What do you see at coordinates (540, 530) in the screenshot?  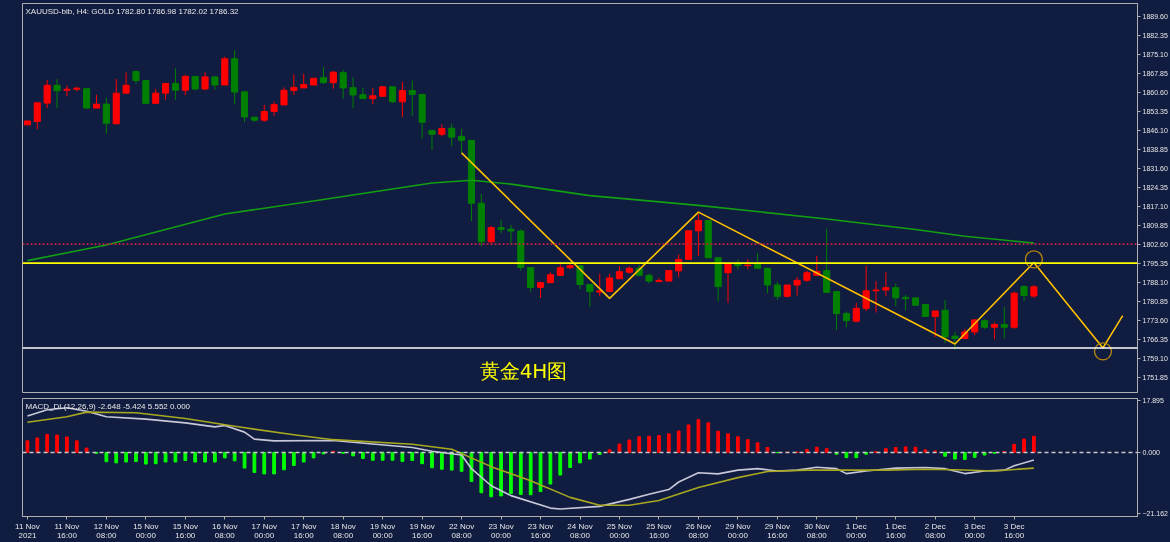 I see `x-tick-label: 23 Nov 16:00` at bounding box center [540, 530].